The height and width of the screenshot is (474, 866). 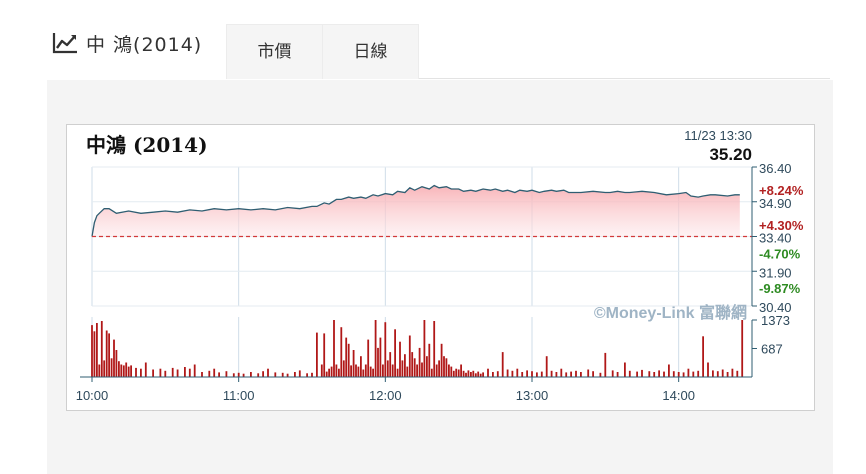 What do you see at coordinates (532, 395) in the screenshot?
I see `x-tick-label: 13:00` at bounding box center [532, 395].